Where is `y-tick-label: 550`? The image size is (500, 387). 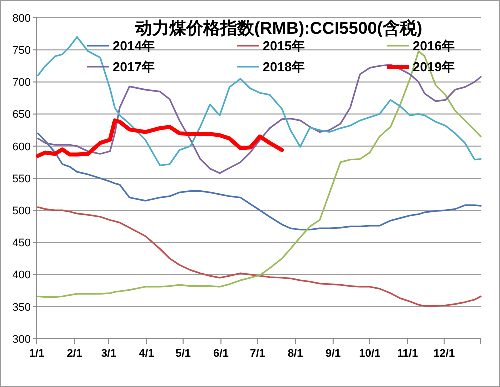 y-tick-label: 550 is located at coordinates (21, 179).